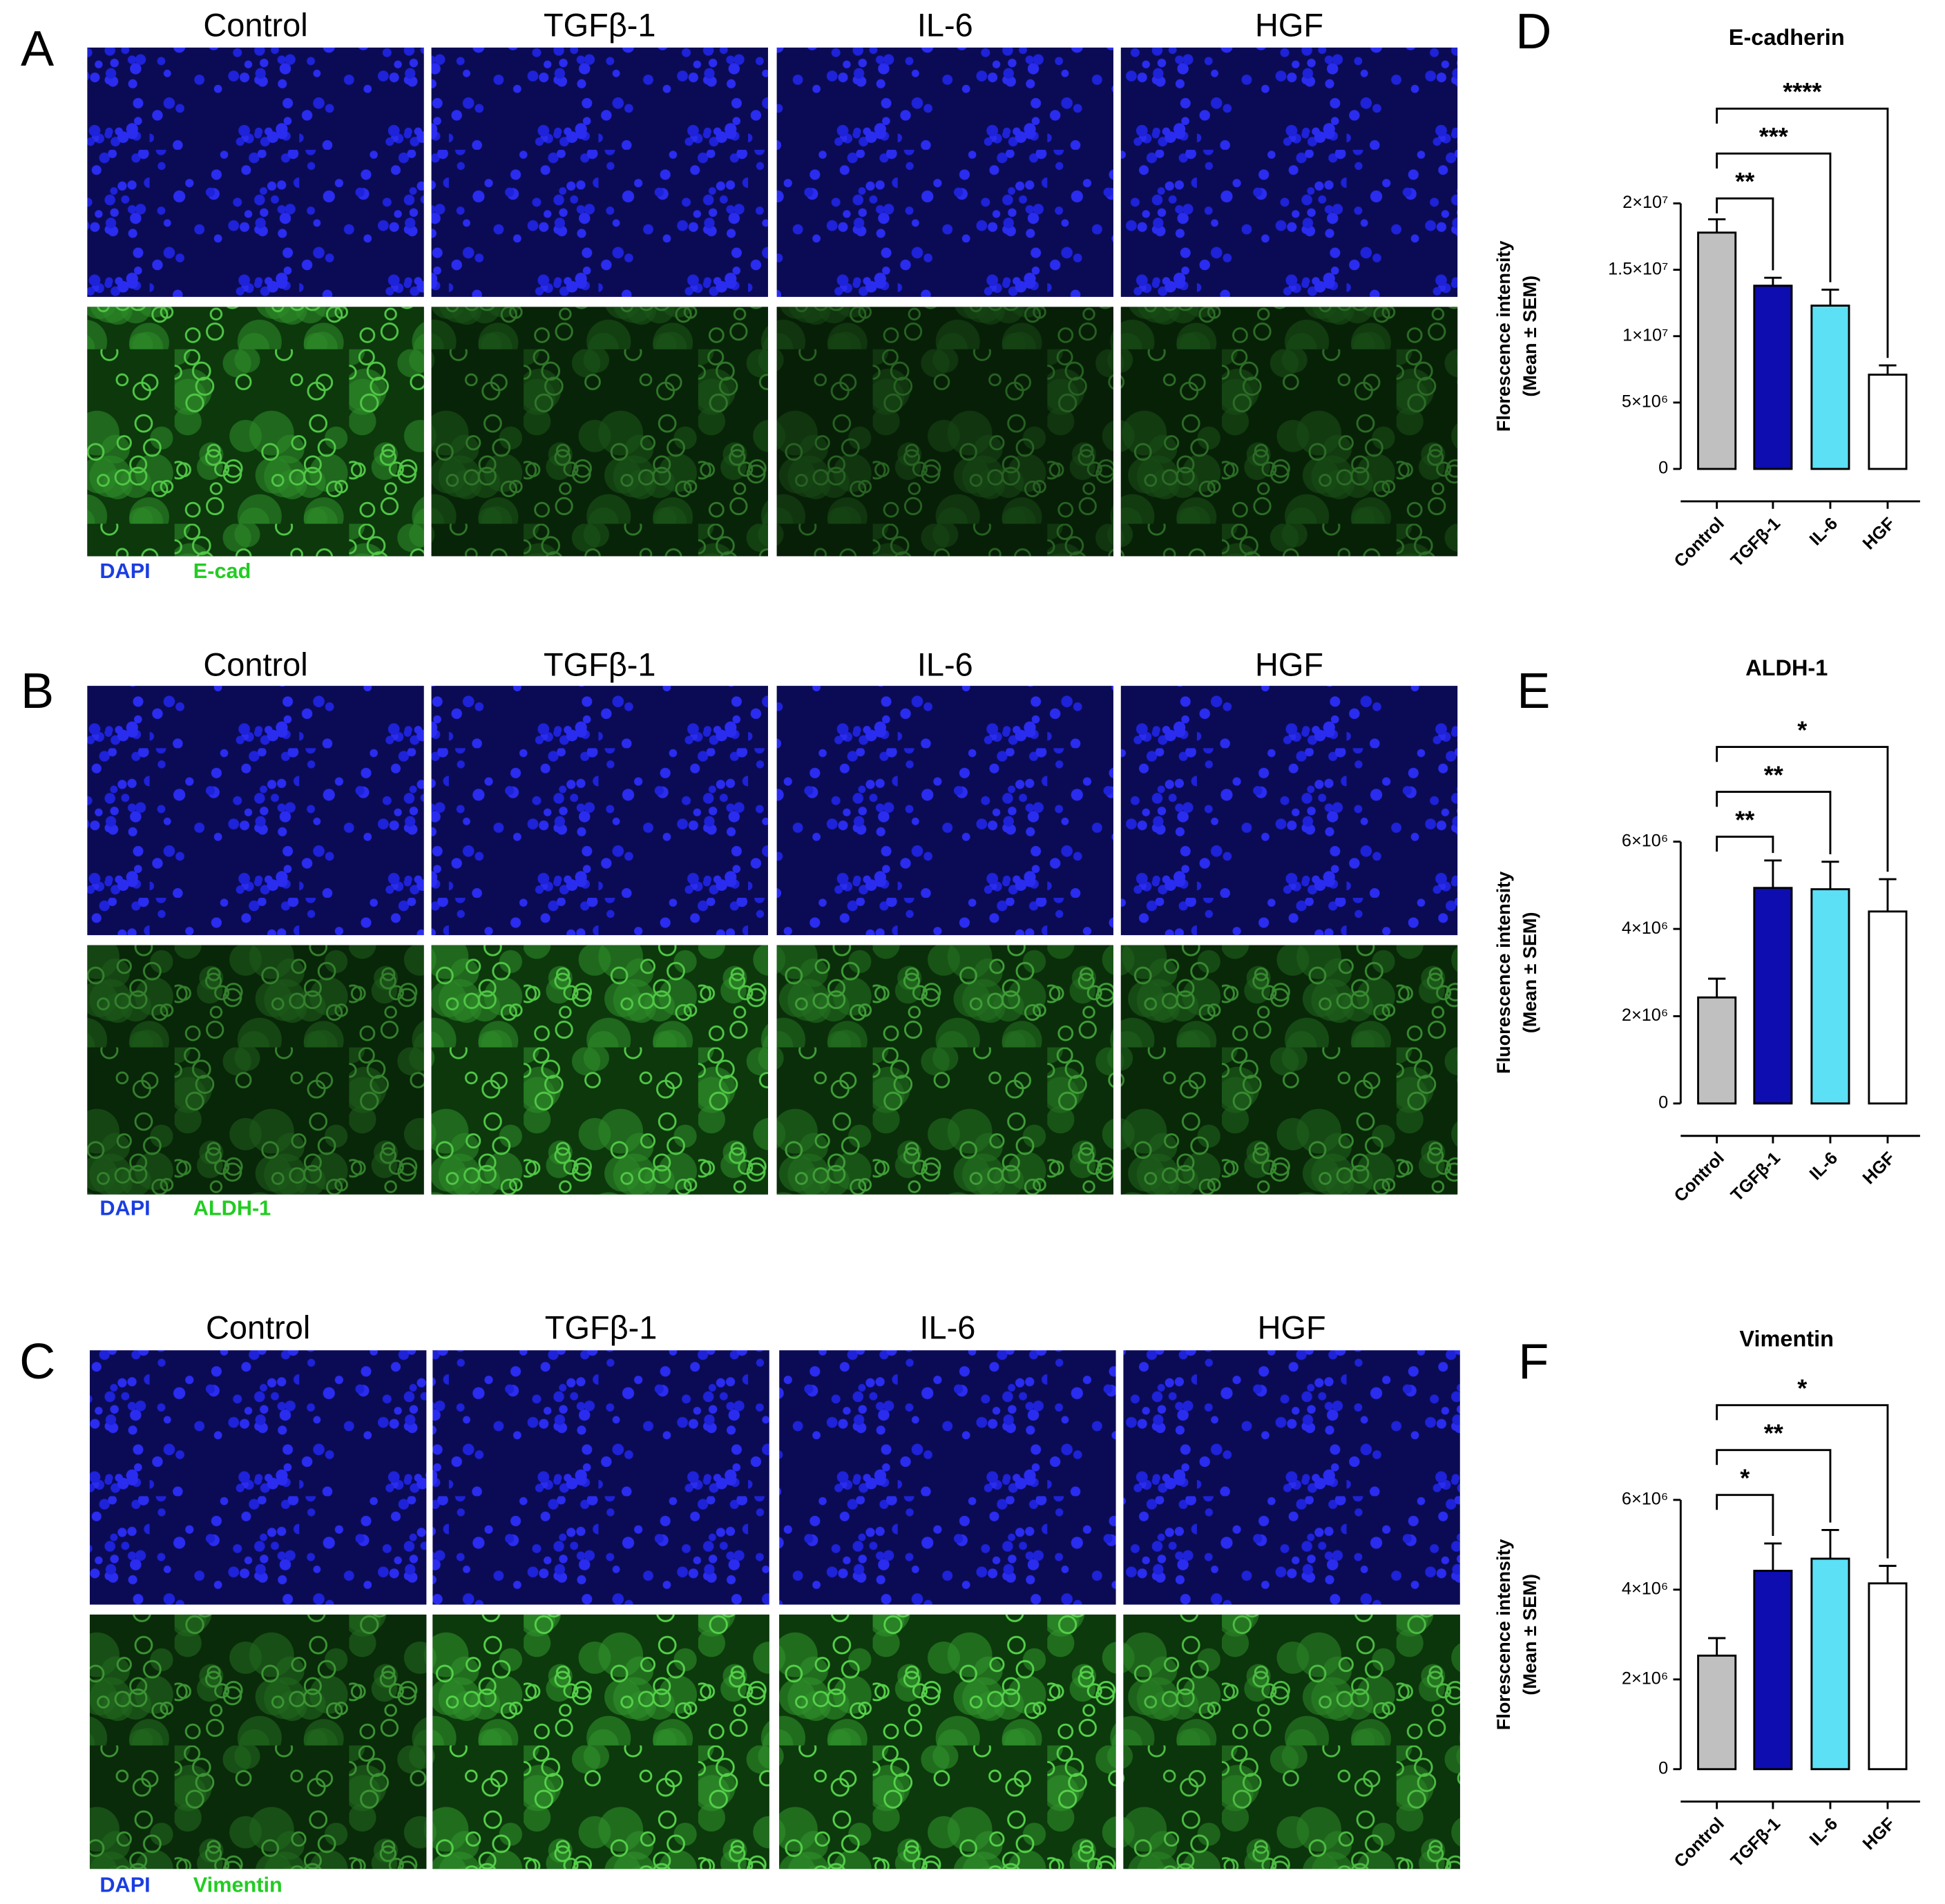  I want to click on panel-letter: C, so click(37, 1361).